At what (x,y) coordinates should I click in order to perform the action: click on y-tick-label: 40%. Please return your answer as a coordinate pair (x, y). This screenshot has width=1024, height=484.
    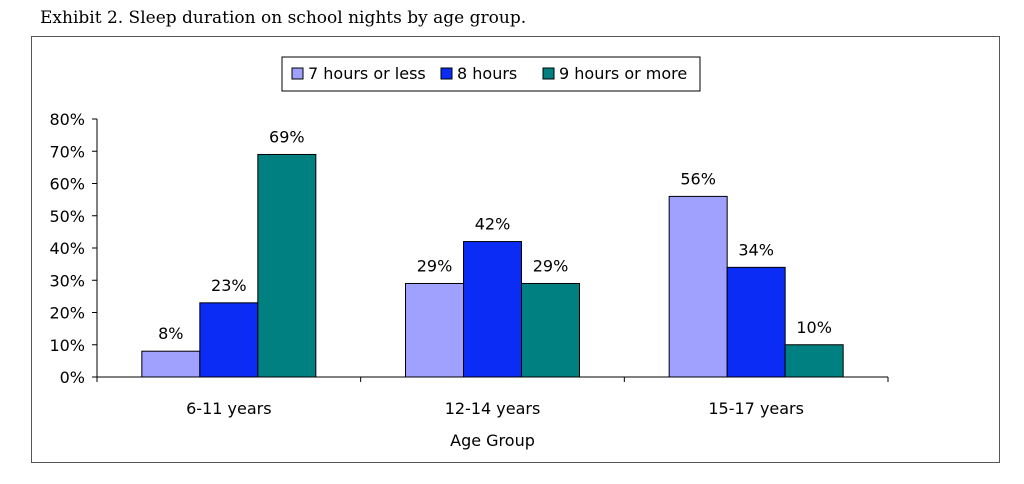
    Looking at the image, I should click on (67, 248).